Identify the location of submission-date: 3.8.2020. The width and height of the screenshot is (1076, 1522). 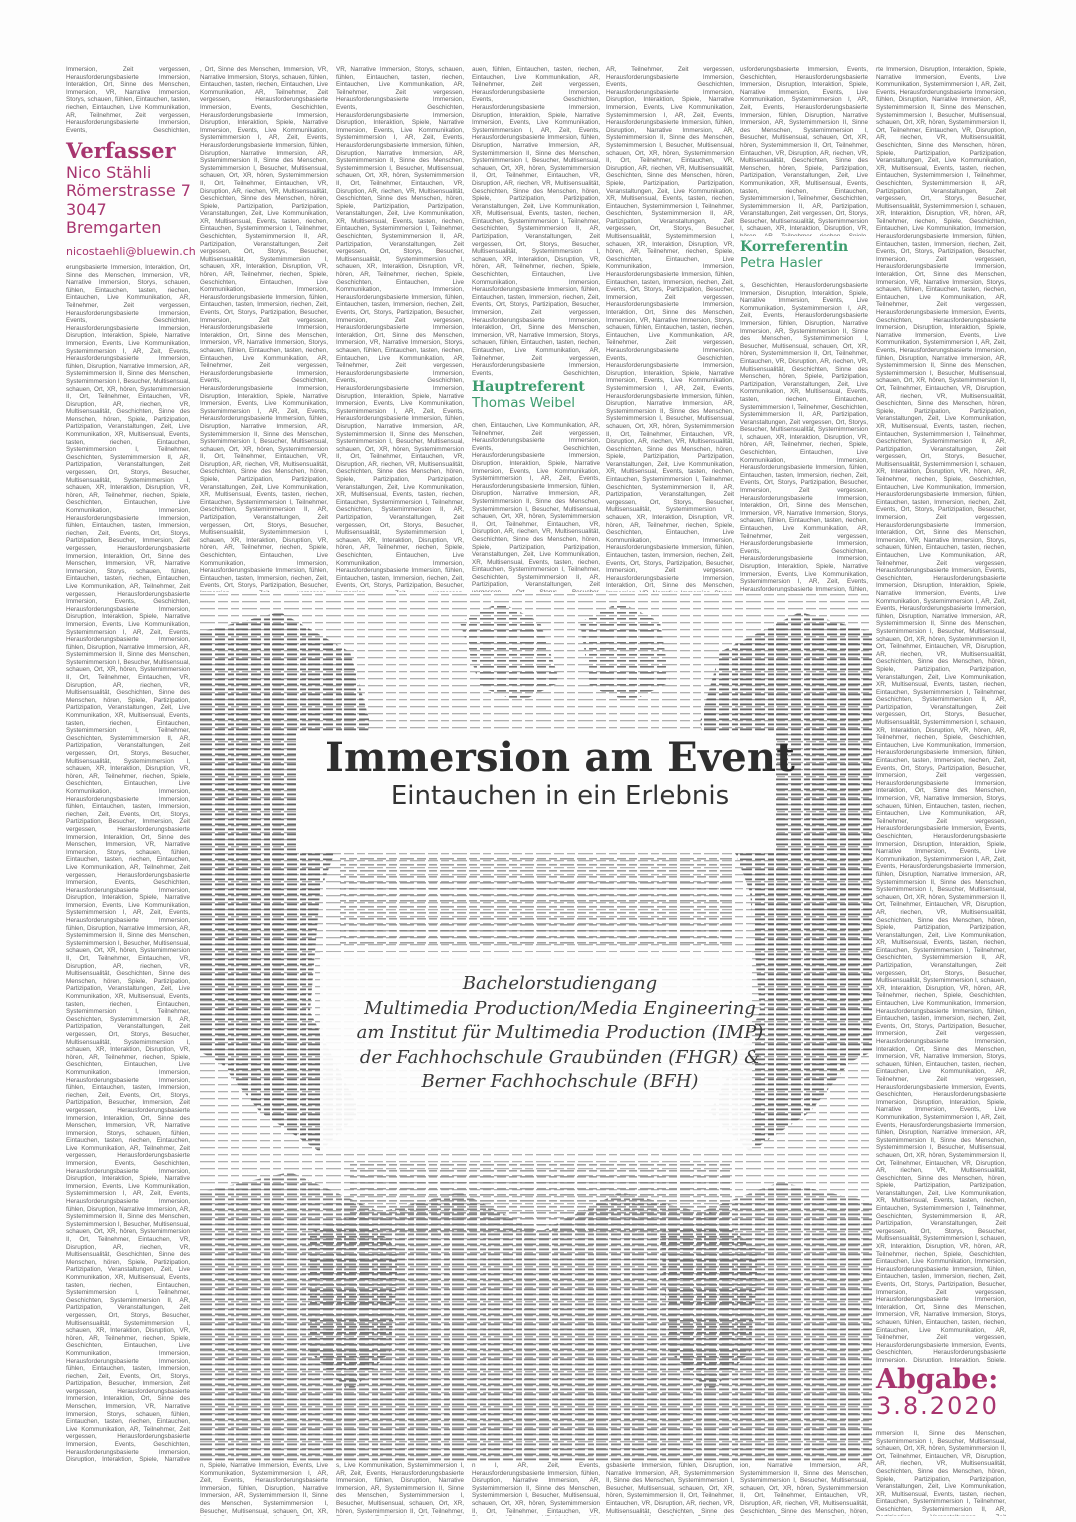
(937, 1406).